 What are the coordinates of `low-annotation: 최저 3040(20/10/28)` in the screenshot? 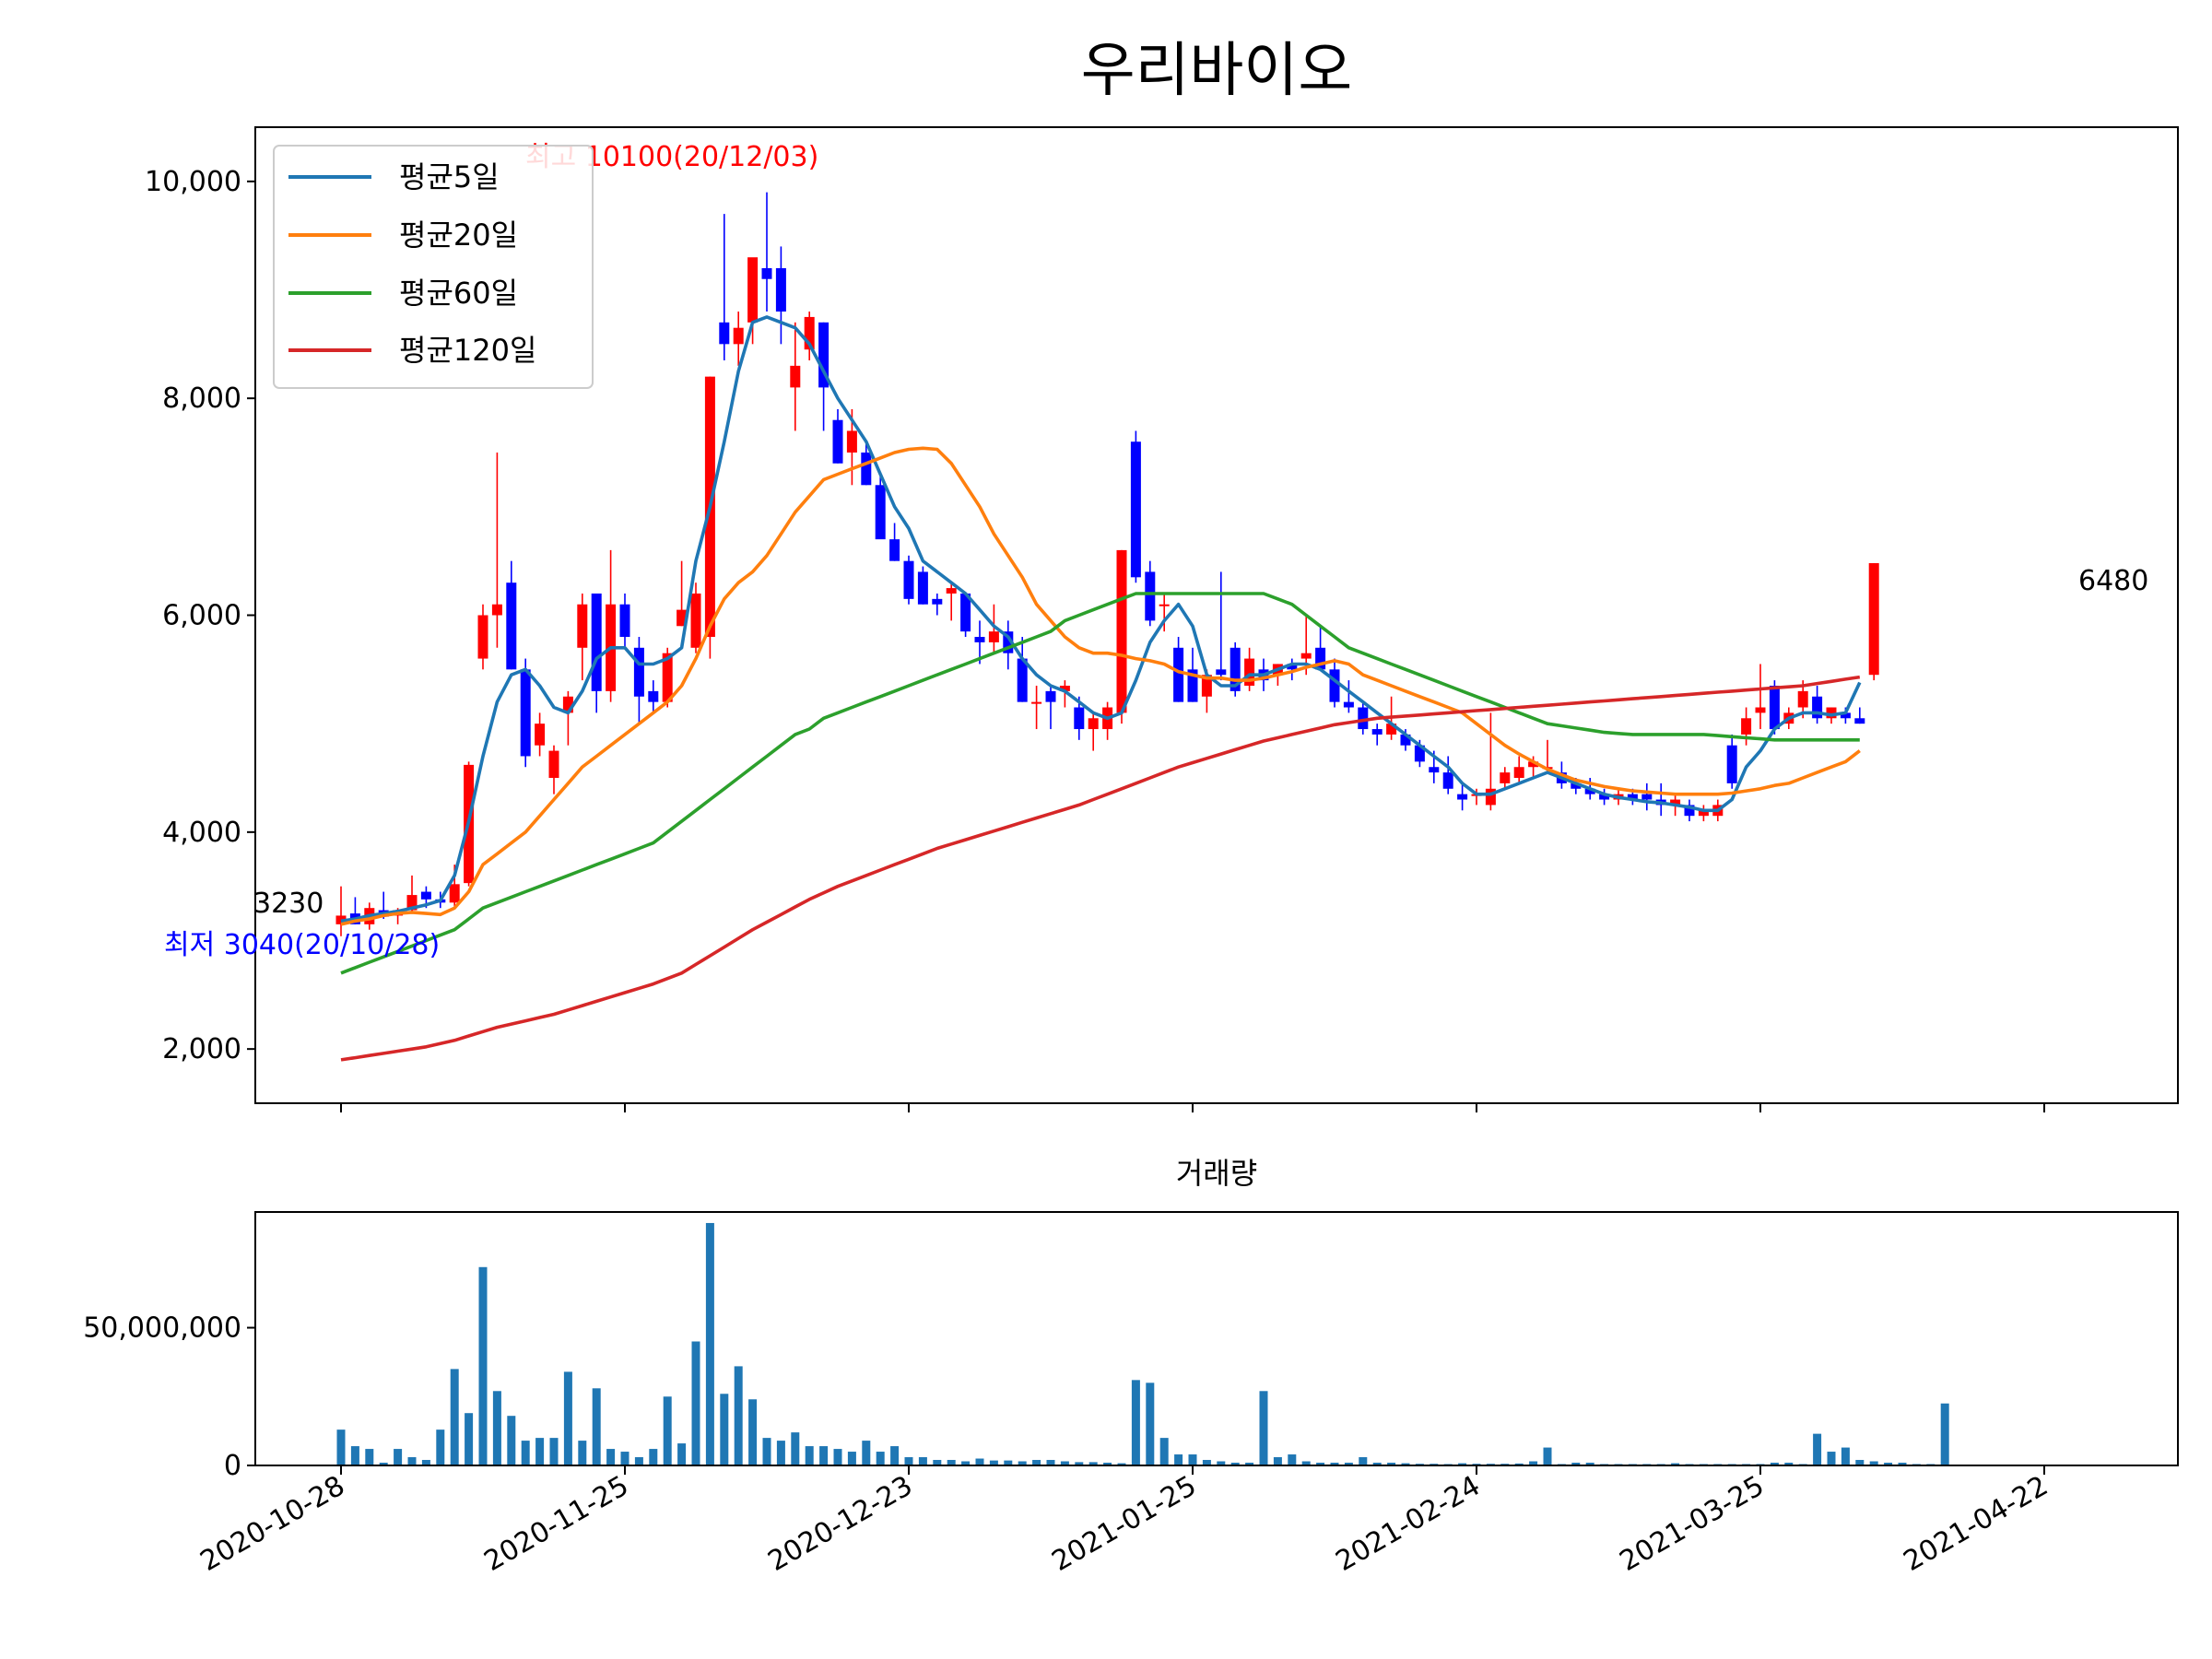 It's located at (302, 945).